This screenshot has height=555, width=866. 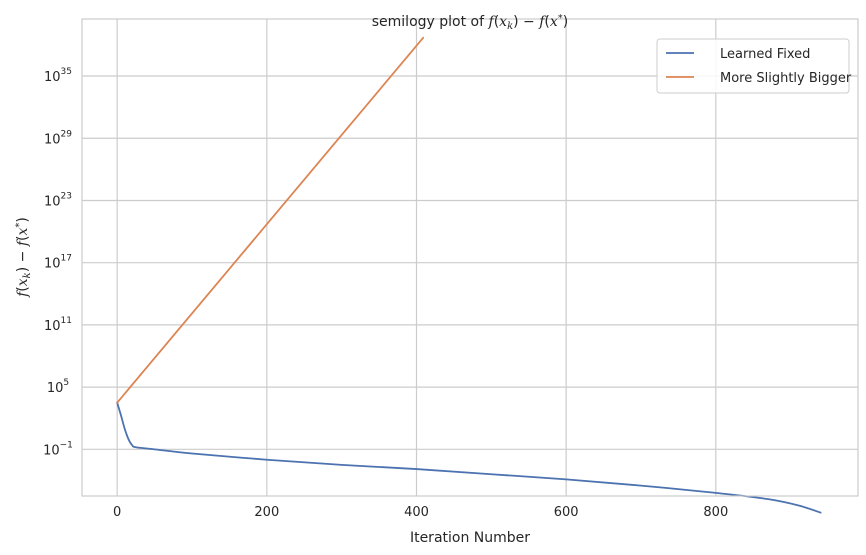 I want to click on chart-title: semilogy plot of f(xk) − f(x*), so click(x=470, y=22).